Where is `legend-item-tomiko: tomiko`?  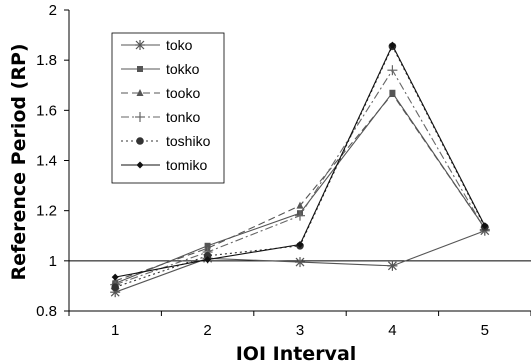 legend-item-tomiko: tomiko is located at coordinates (164, 165).